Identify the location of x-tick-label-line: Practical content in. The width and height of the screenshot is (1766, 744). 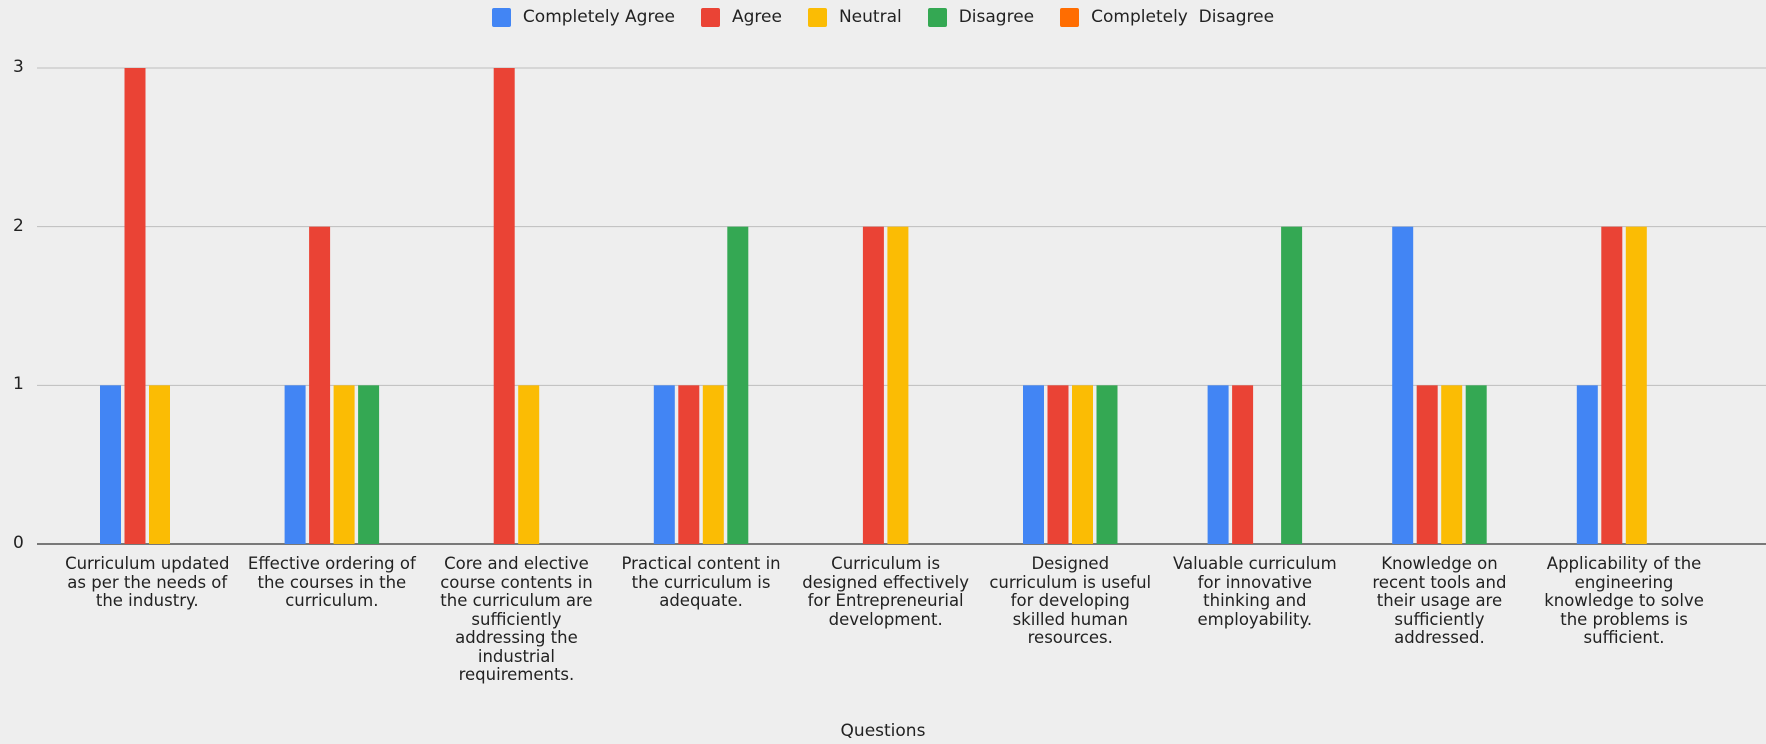
(701, 563).